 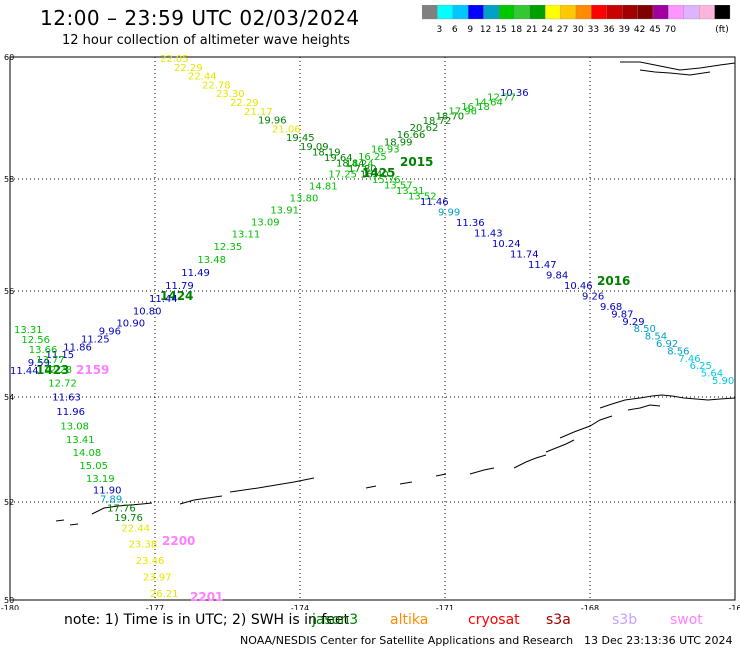 I want to click on track-b-swh-value: 16.66, so click(x=411, y=135).